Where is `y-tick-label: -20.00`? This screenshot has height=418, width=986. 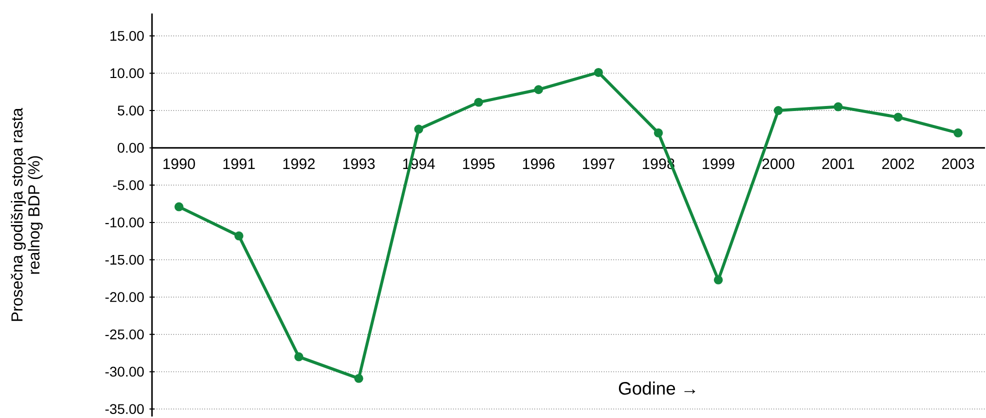
y-tick-label: -20.00 is located at coordinates (124, 297).